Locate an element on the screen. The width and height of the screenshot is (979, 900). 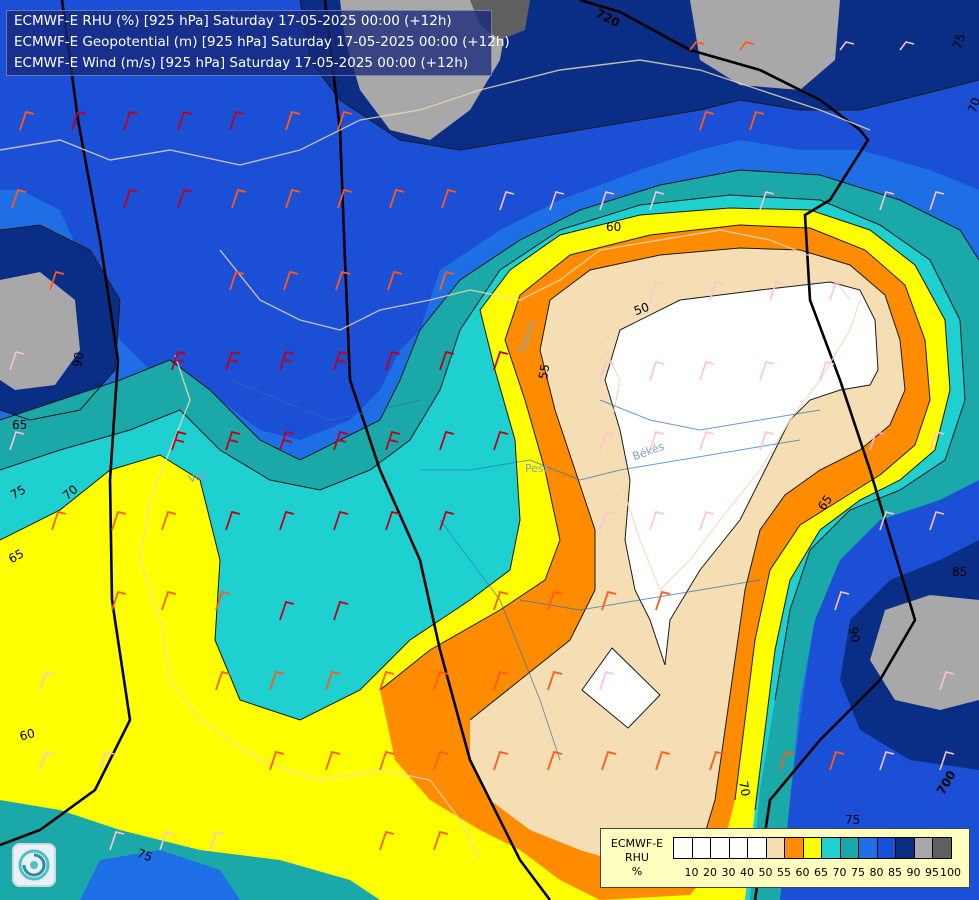
legend-tick-label: 10 is located at coordinates (691, 872).